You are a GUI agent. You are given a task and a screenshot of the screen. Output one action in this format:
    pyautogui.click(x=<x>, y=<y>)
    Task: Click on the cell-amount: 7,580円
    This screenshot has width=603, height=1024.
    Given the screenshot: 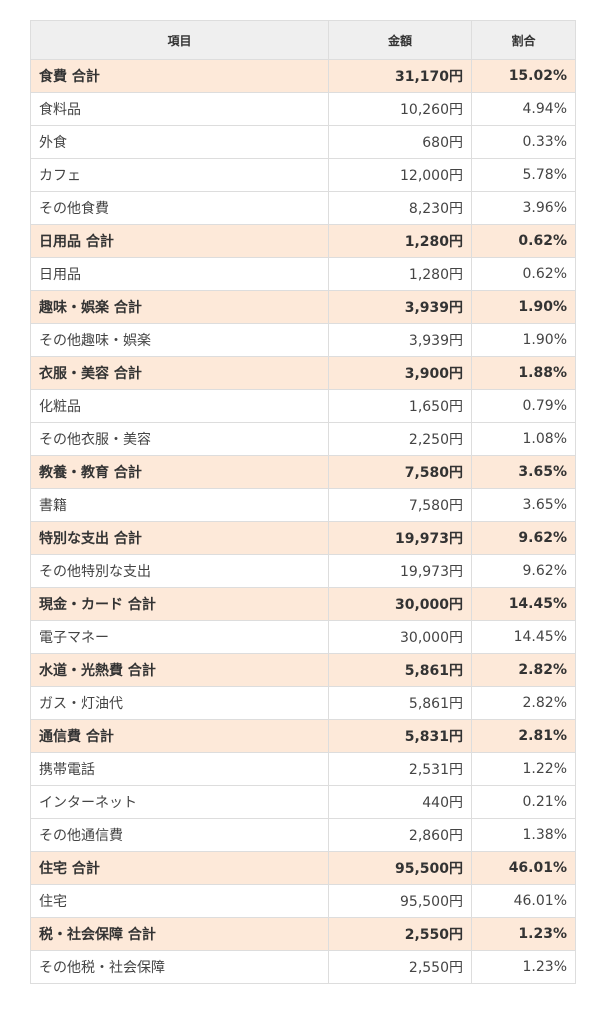 What is the action you would take?
    pyautogui.click(x=400, y=472)
    